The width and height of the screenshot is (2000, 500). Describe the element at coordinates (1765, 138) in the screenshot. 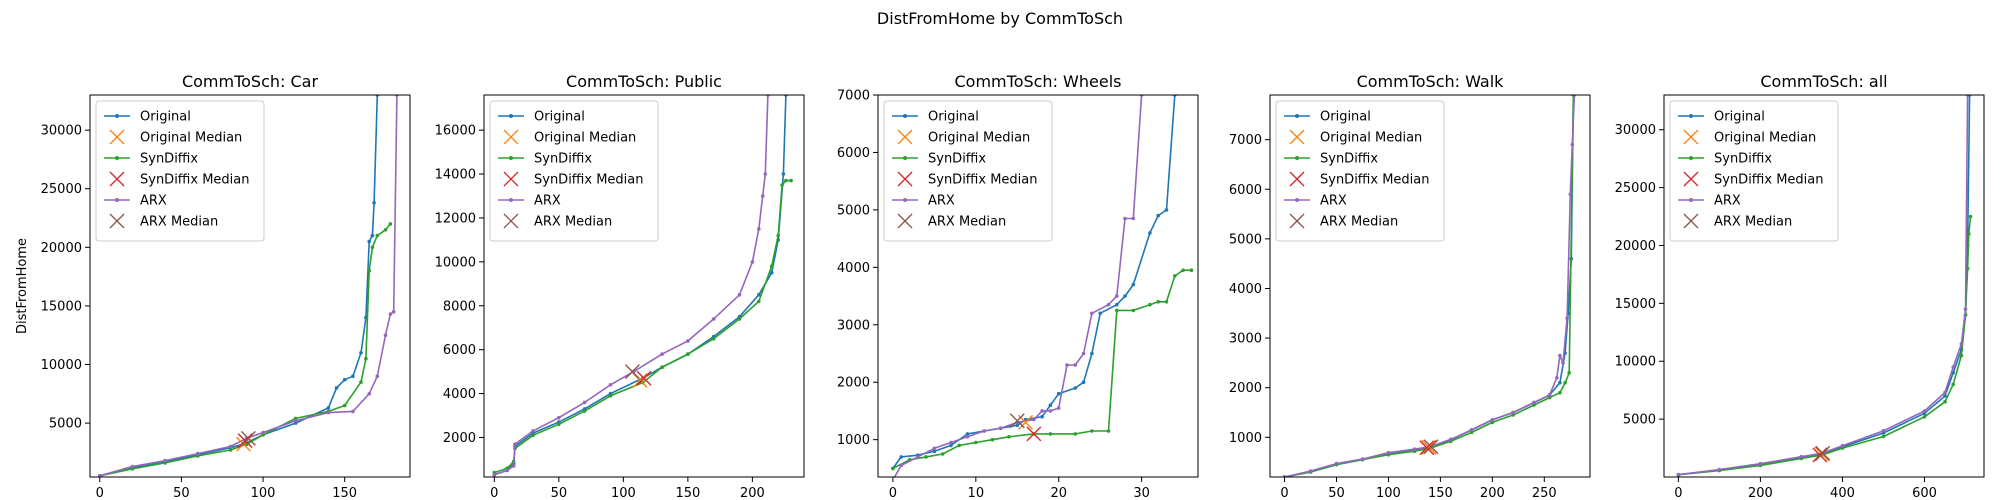

I see `legend-label: Original Median` at that location.